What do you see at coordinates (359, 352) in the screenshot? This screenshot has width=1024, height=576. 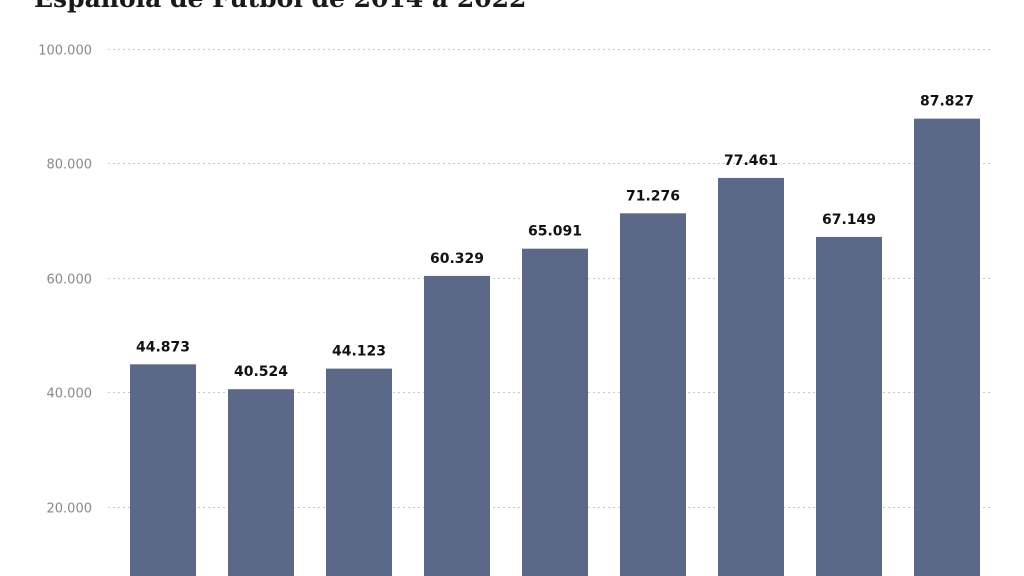 I see `bar-value-label: 44.123` at bounding box center [359, 352].